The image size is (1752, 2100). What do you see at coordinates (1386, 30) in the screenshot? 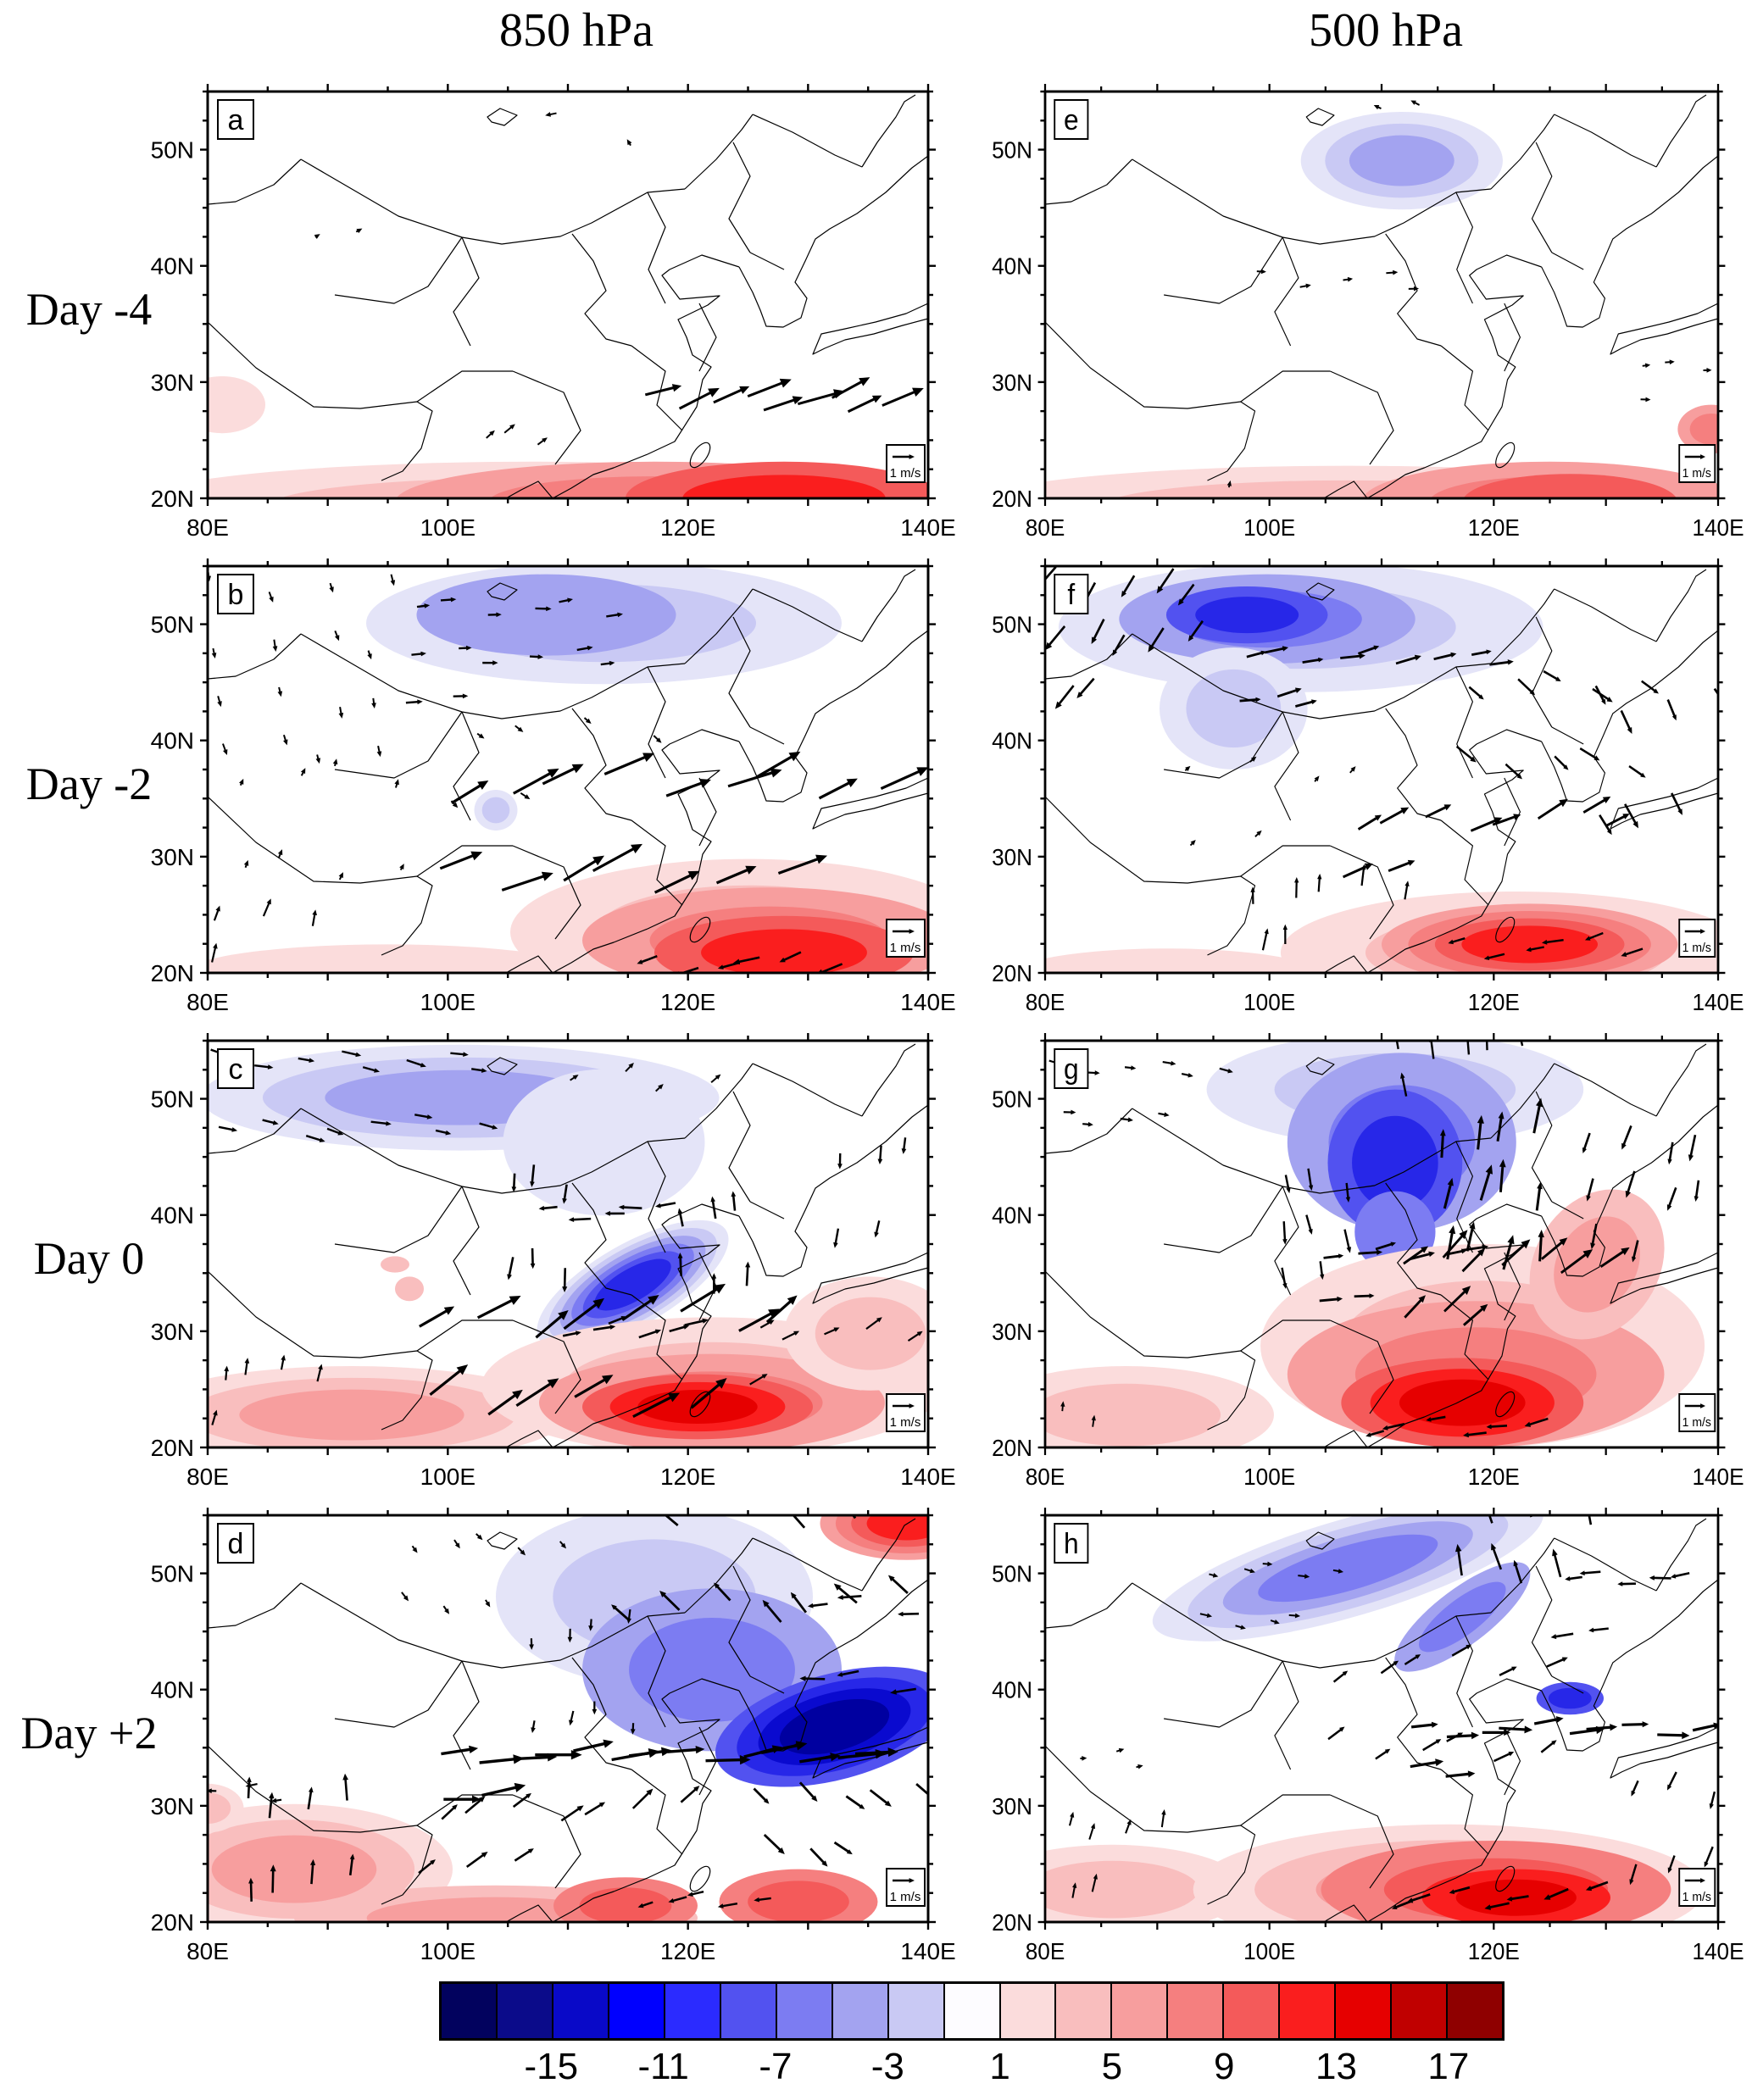
I see `column-title-500hpa: 500 hPa` at bounding box center [1386, 30].